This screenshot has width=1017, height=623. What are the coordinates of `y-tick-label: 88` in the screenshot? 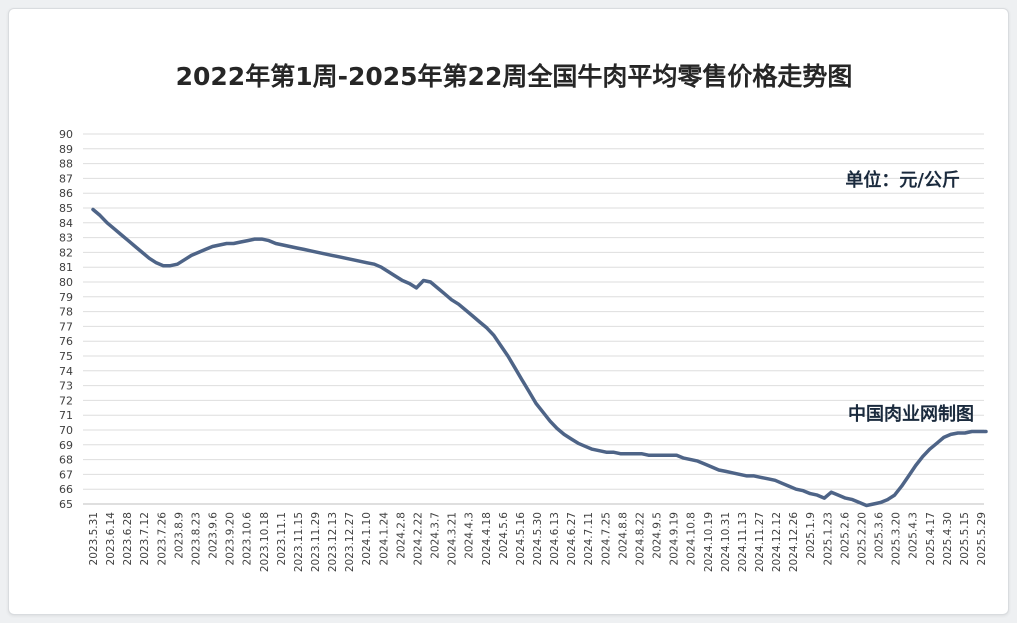 It's located at (66, 164).